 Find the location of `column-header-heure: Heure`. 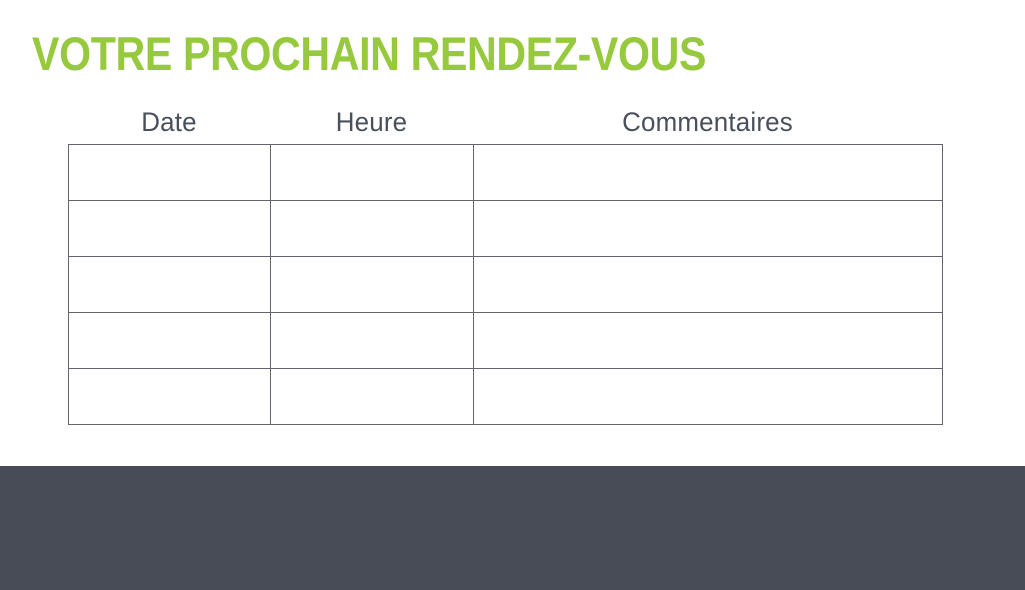

column-header-heure: Heure is located at coordinates (371, 121).